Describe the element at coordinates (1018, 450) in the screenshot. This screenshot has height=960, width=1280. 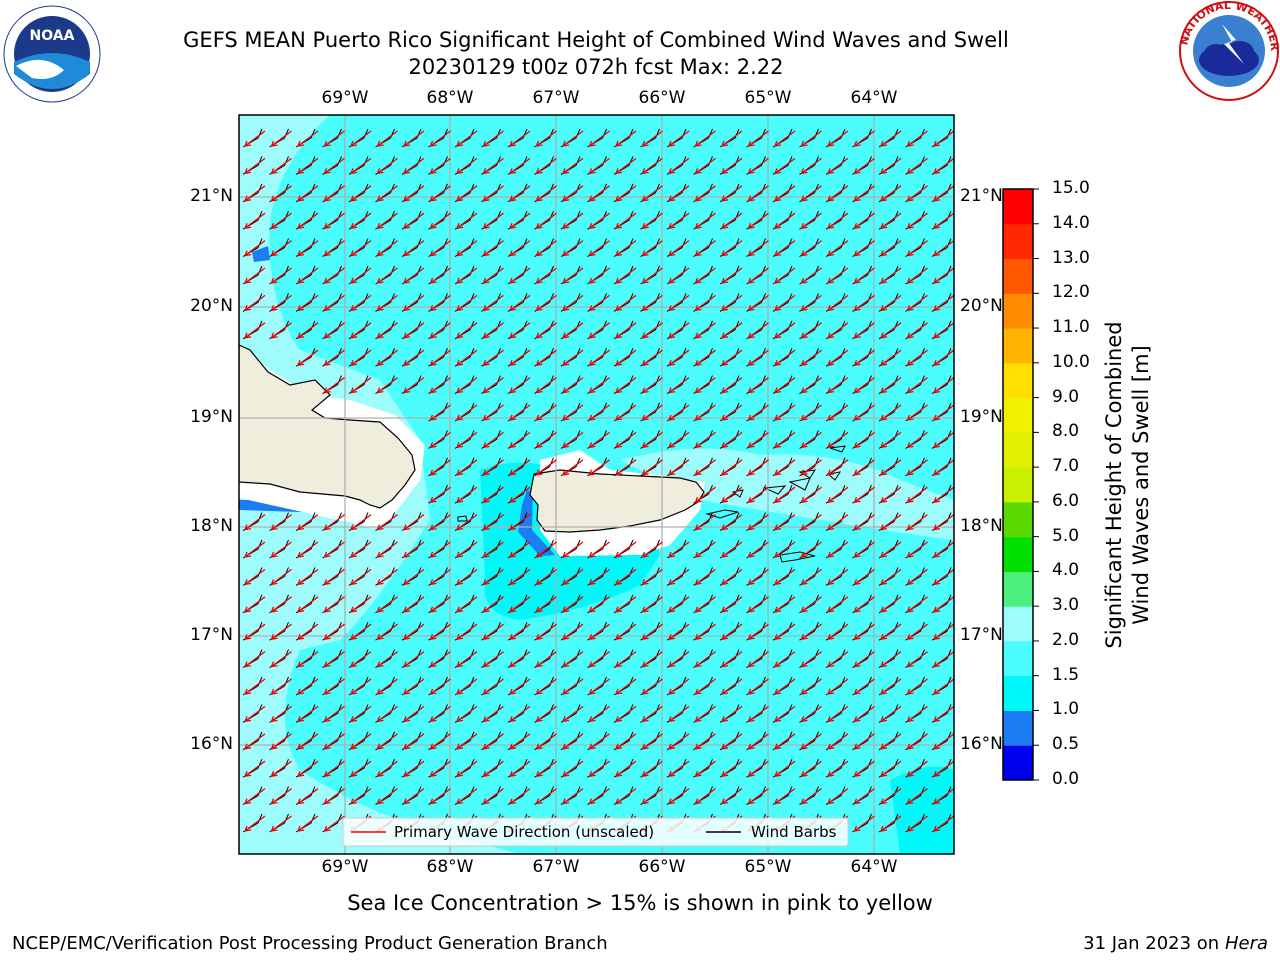
I see `colorbar-segment` at that location.